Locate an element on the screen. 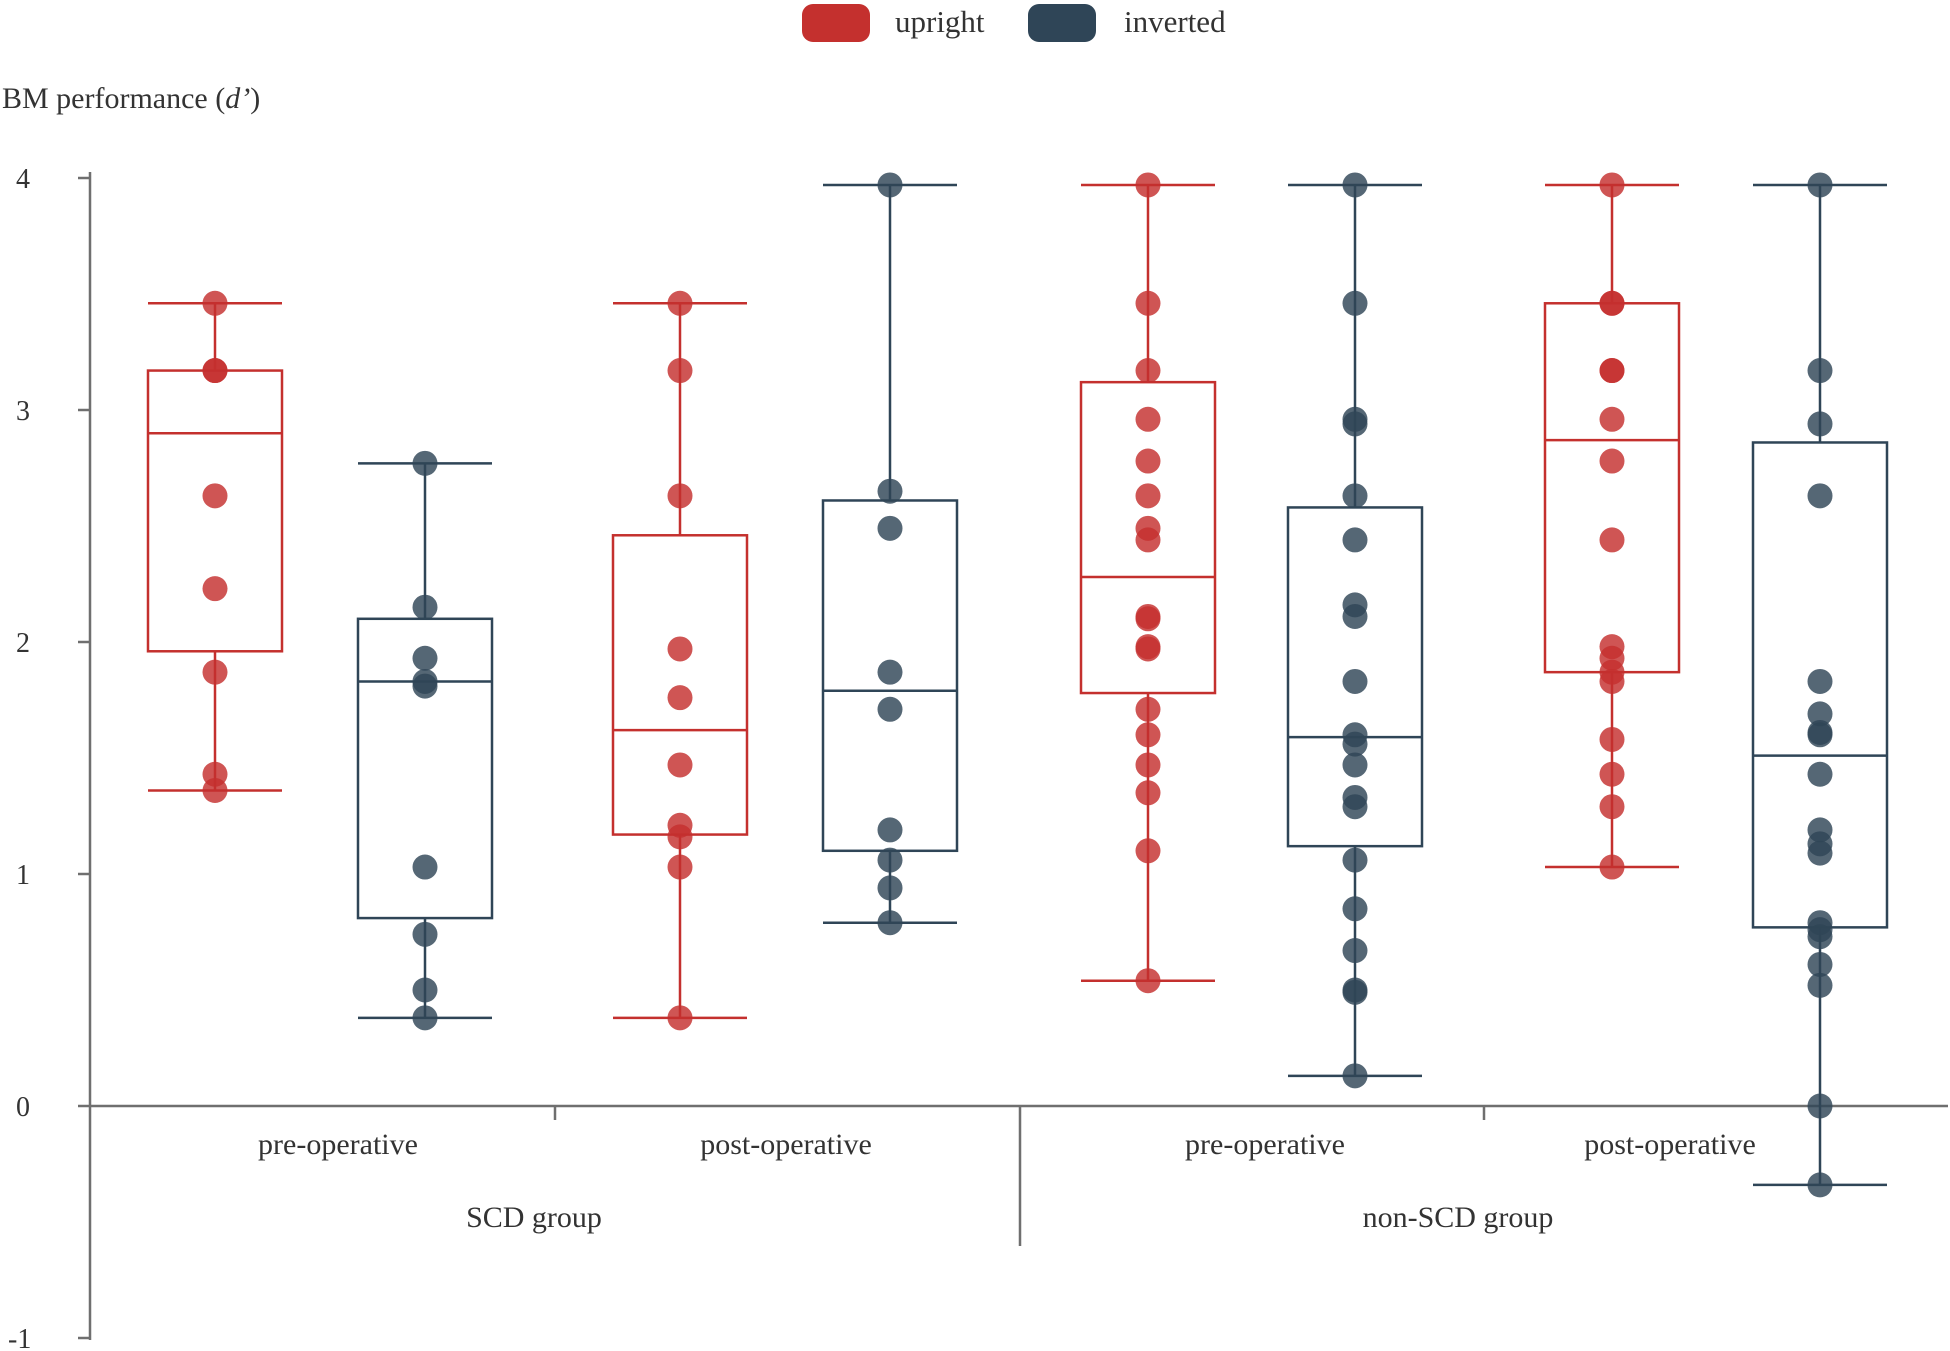 This screenshot has width=1950, height=1351. category-label-nonscd-post: post-operative is located at coordinates (1670, 1144).